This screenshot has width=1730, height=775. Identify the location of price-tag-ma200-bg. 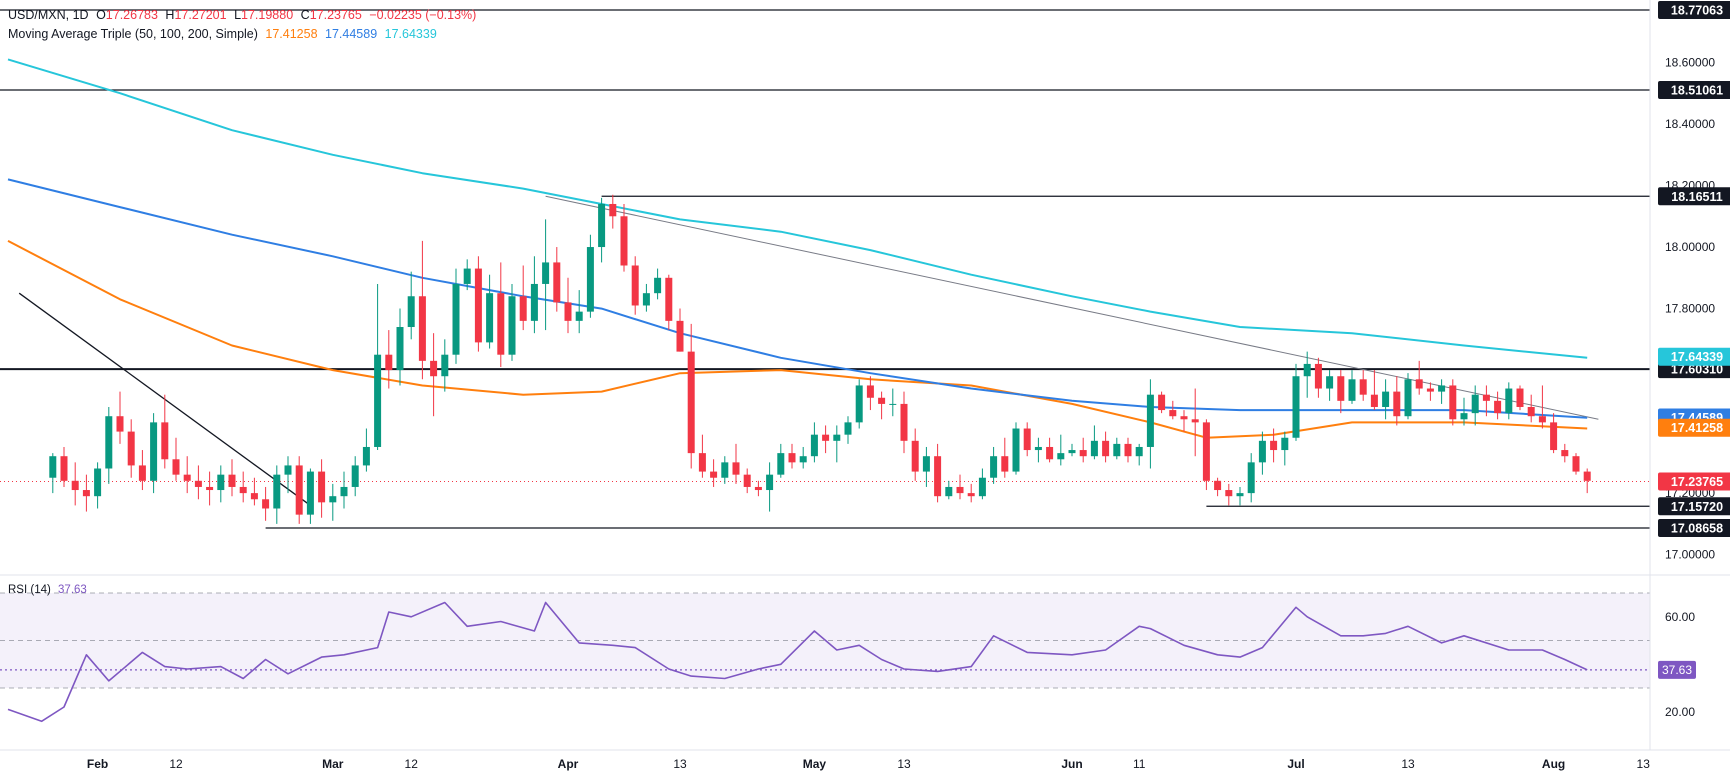
(1694, 356).